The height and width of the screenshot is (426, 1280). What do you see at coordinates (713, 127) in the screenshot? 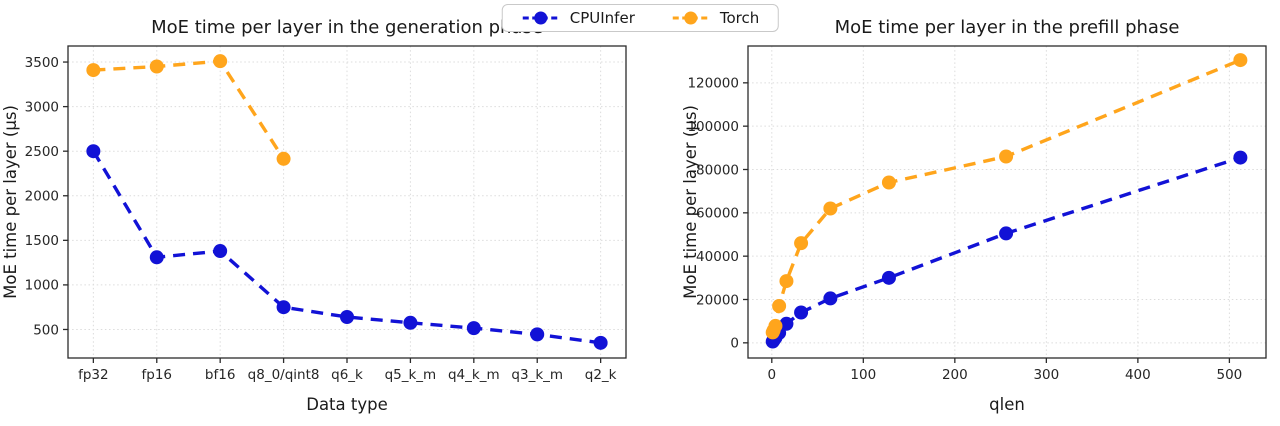
I see `tick-label: 100000` at bounding box center [713, 127].